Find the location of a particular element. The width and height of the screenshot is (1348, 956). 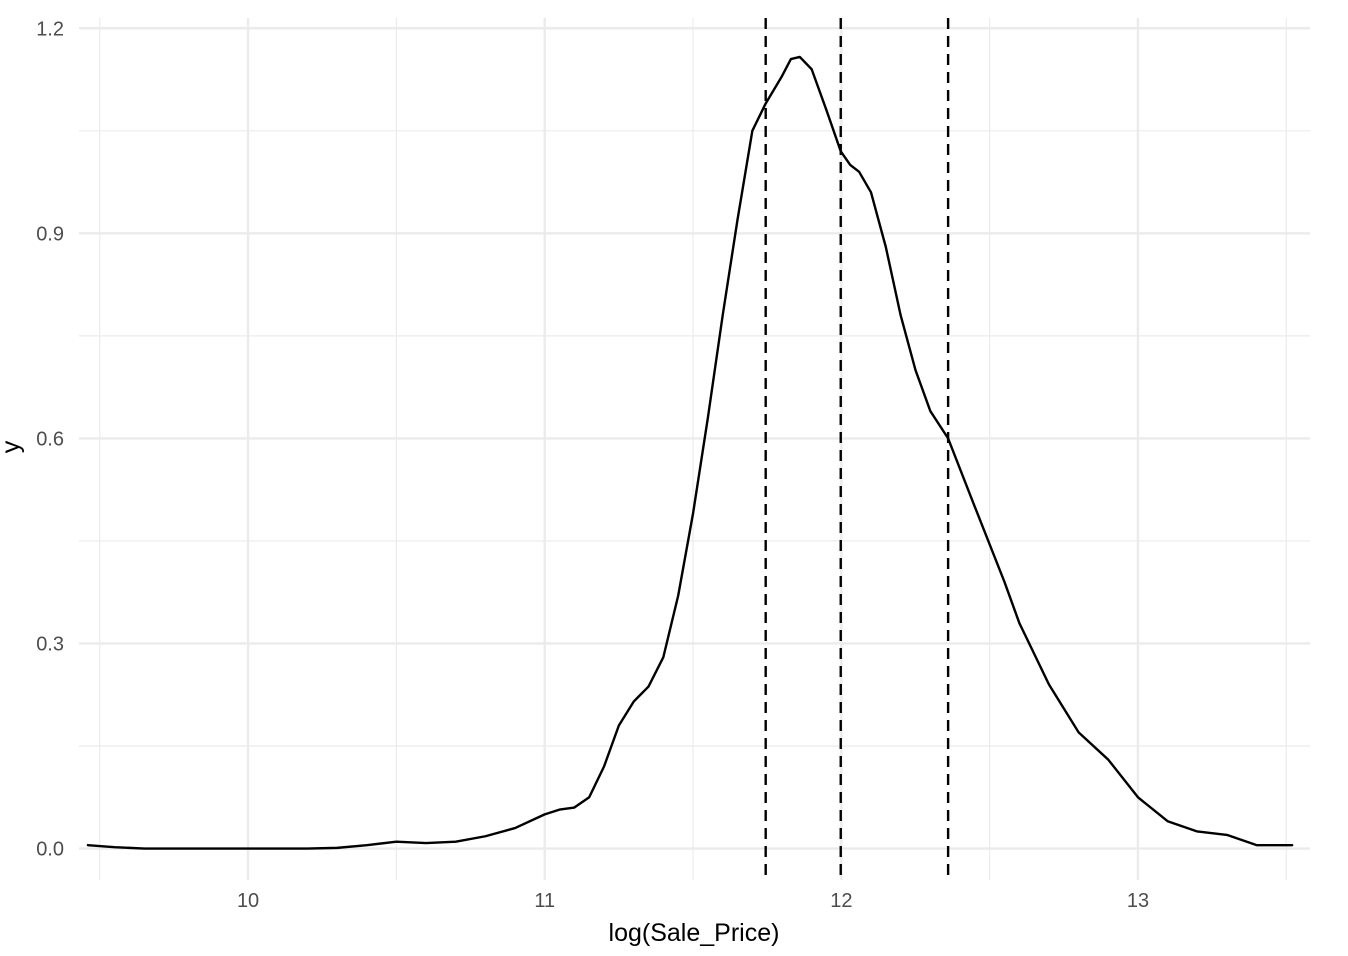

y-tick-label: 0.3 is located at coordinates (50, 644).